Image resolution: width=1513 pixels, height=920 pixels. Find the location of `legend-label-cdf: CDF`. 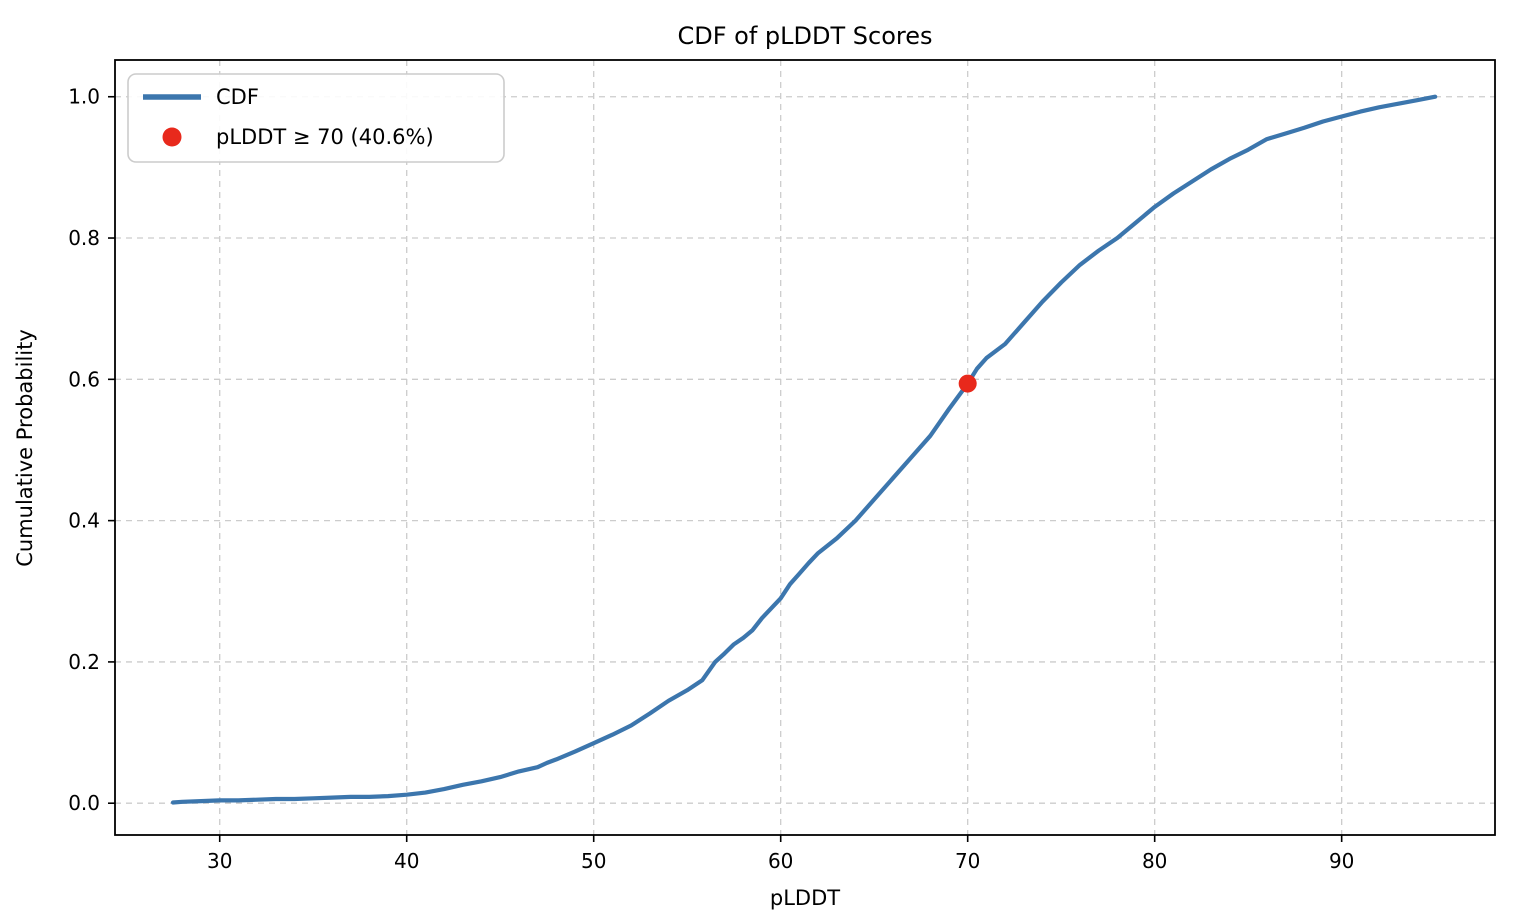

legend-label-cdf: CDF is located at coordinates (237, 97).